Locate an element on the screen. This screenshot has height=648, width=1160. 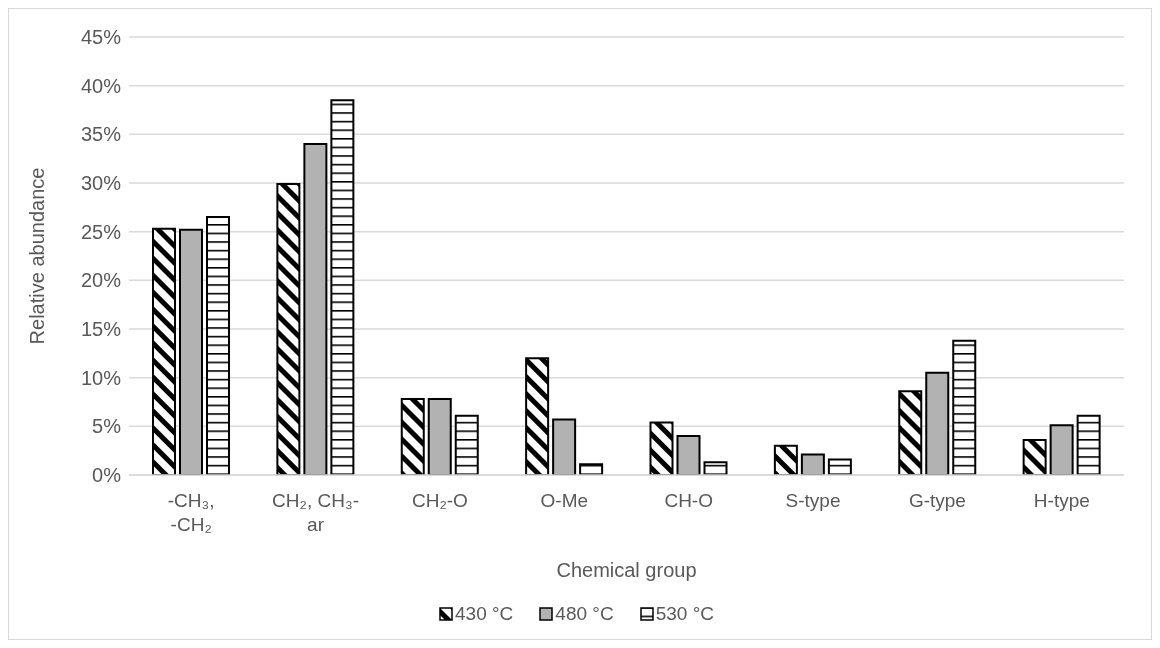
y-tick-label: 40% is located at coordinates (101, 85).